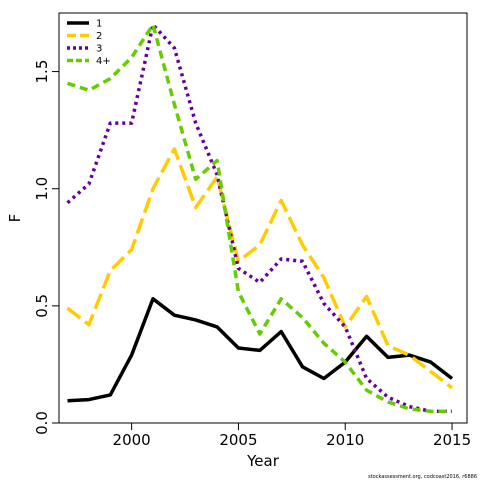  I want to click on y-tick-label: 0.0, so click(42, 423).